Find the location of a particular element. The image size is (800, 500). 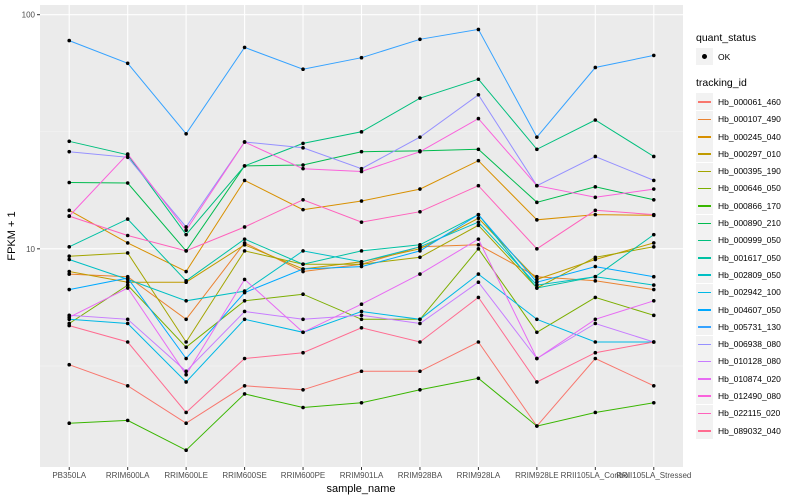

legend-label: Hb_001617_050 is located at coordinates (749, 257).